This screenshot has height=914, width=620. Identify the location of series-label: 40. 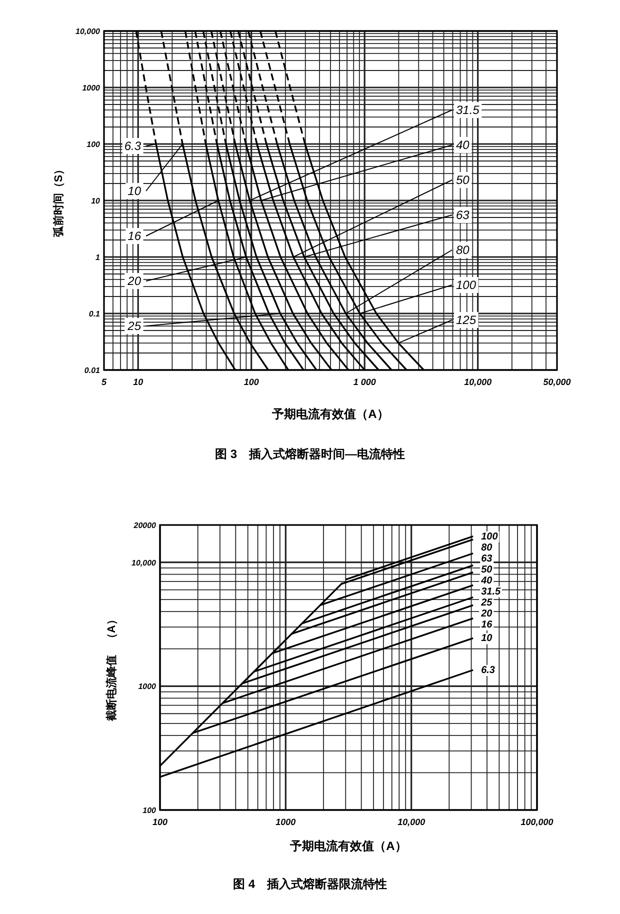
(486, 580).